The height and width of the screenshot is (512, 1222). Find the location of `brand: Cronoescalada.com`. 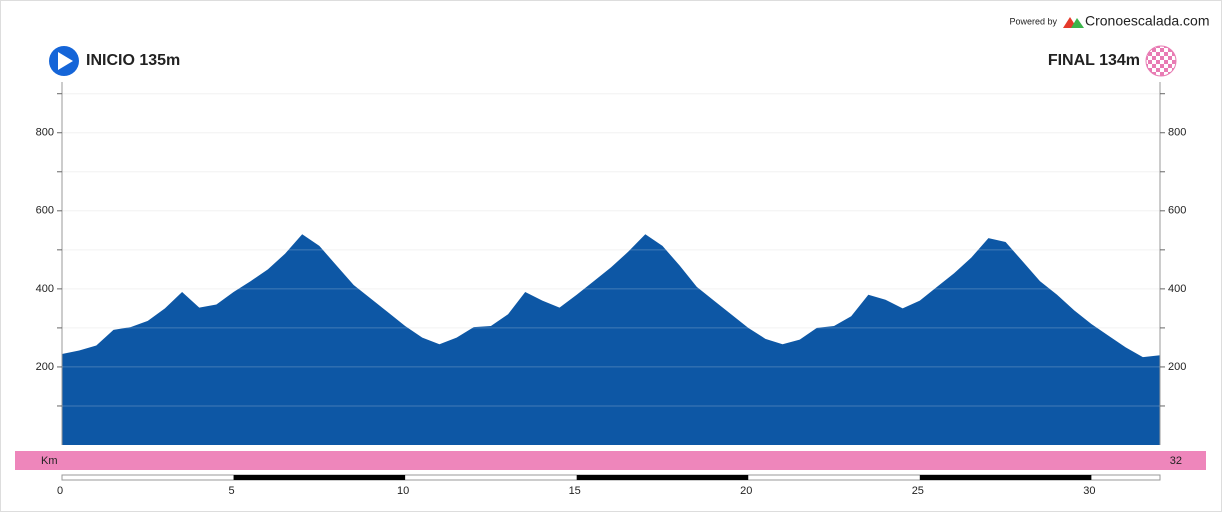

brand: Cronoescalada.com is located at coordinates (1147, 21).